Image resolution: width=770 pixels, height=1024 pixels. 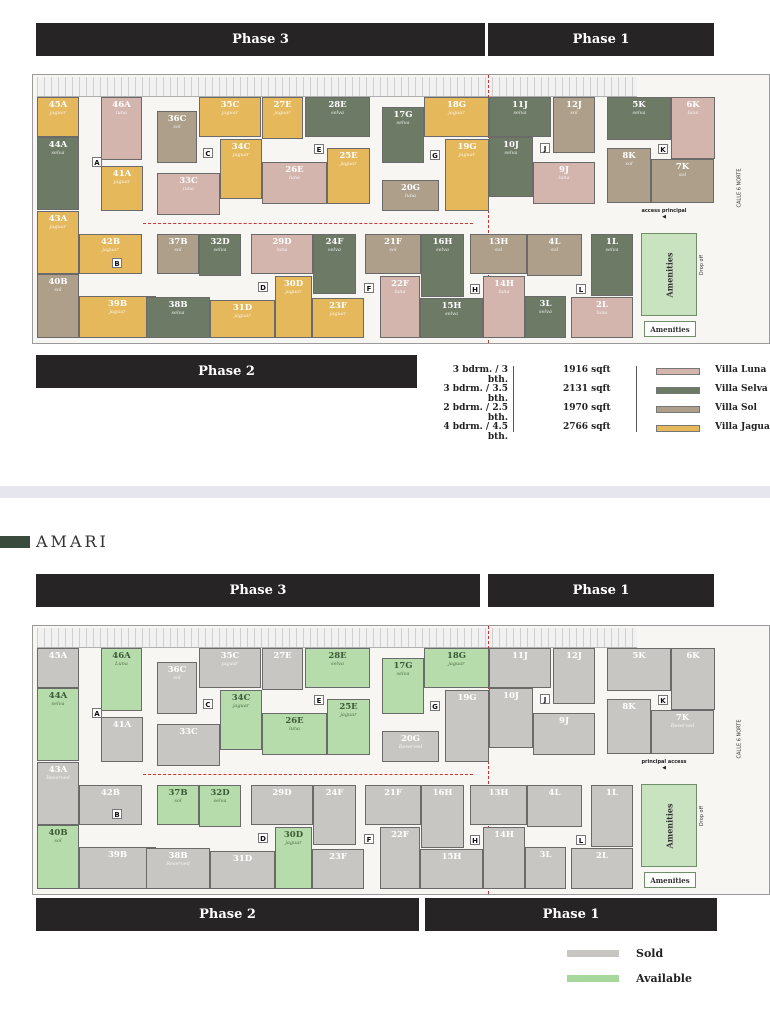 What do you see at coordinates (241, 720) in the screenshot?
I see `bottom-unit-34c: 34C jaguar` at bounding box center [241, 720].